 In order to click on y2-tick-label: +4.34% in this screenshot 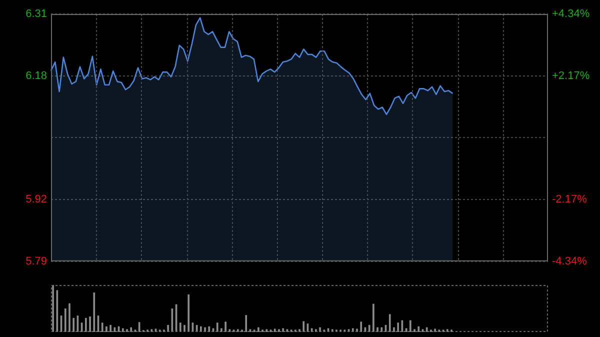, I will do `click(571, 14)`.